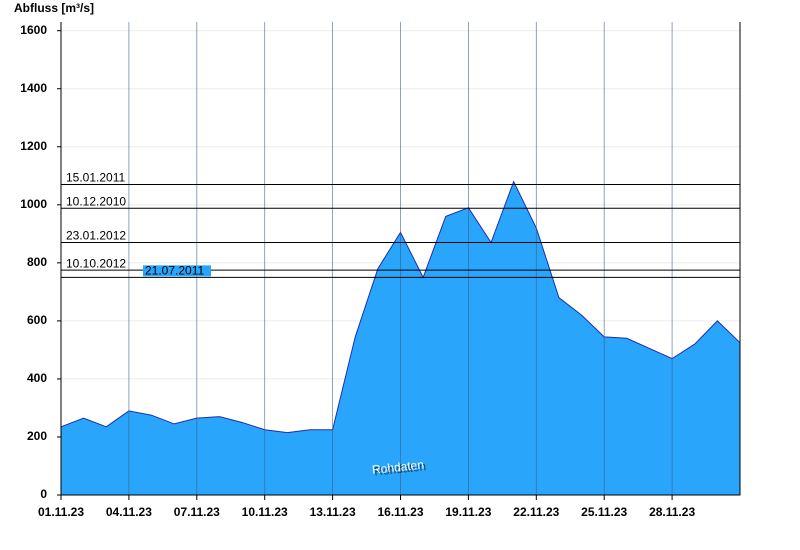 The height and width of the screenshot is (550, 800). Describe the element at coordinates (96, 263) in the screenshot. I see `reference-label: 10.10.2012` at that location.